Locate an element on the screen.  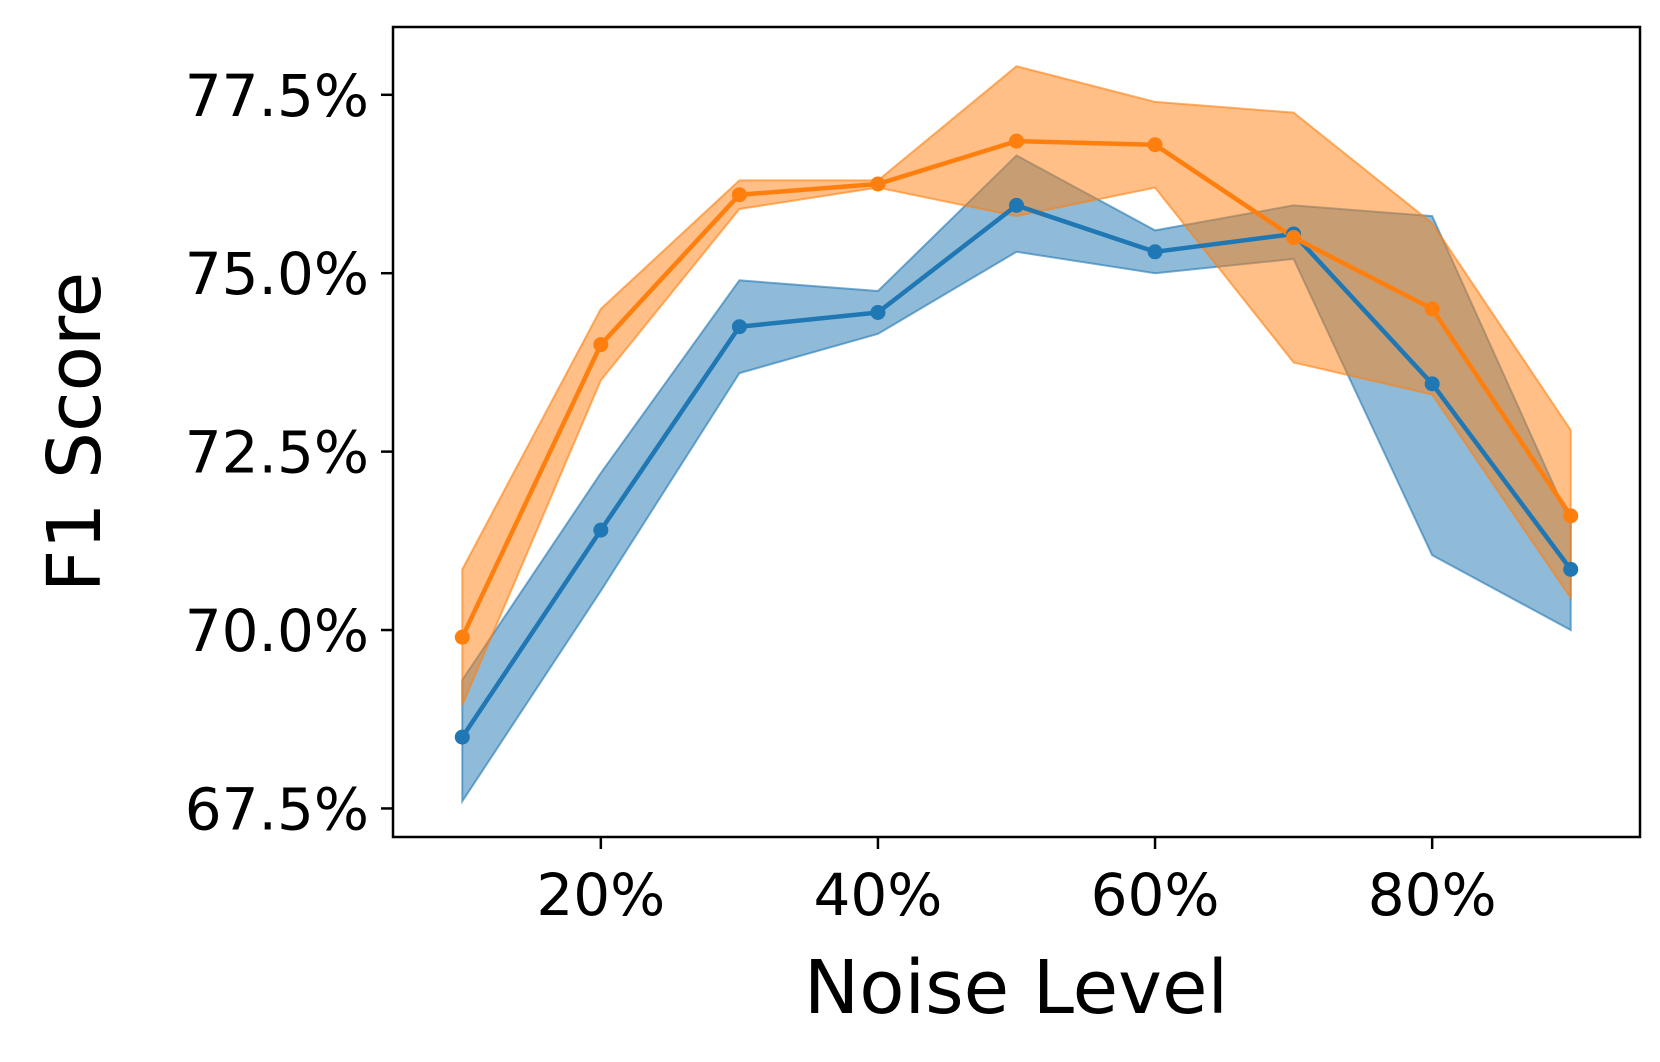
y-tick-label: 67.5% is located at coordinates (277, 809).